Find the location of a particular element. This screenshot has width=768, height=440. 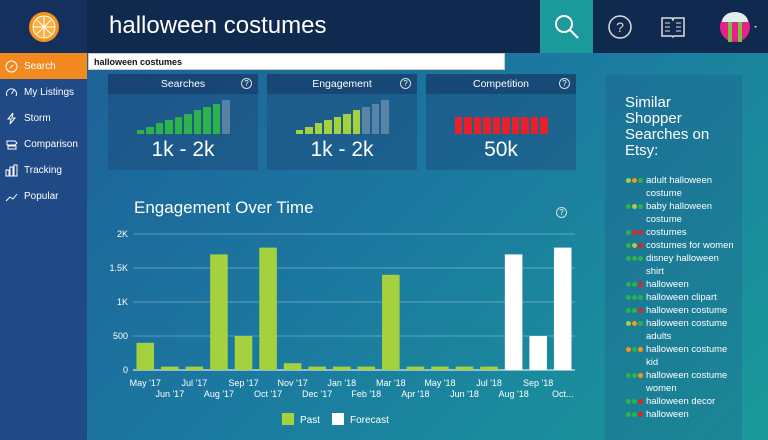

similar-search-item: costumes for women is located at coordinates (681, 245).